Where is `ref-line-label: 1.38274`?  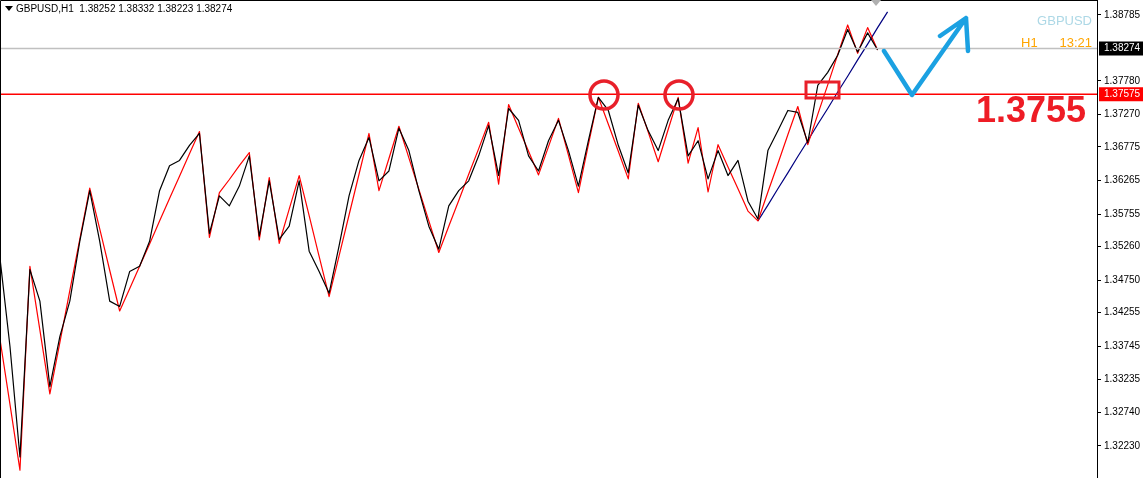 ref-line-label: 1.38274 is located at coordinates (1122, 48).